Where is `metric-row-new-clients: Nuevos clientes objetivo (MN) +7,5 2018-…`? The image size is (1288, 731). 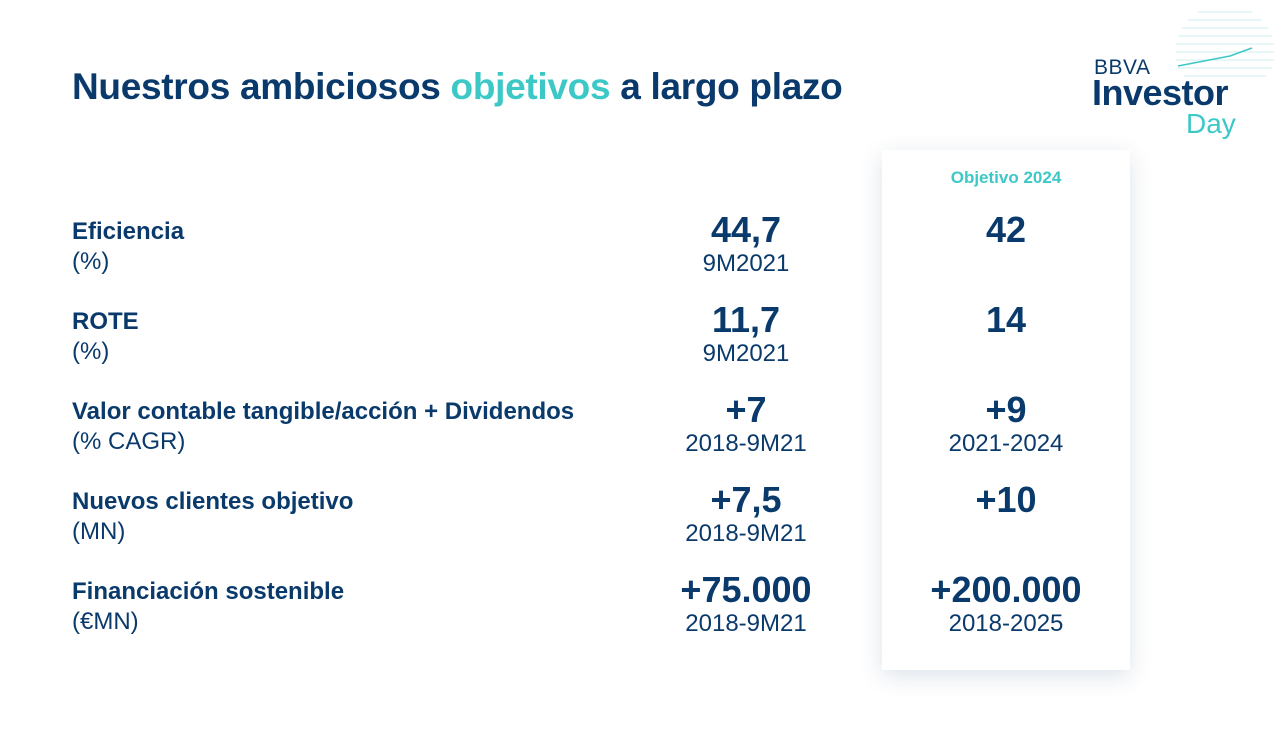 metric-row-new-clients: Nuevos clientes objetivo (MN) +7,5 2018-… is located at coordinates (644, 515).